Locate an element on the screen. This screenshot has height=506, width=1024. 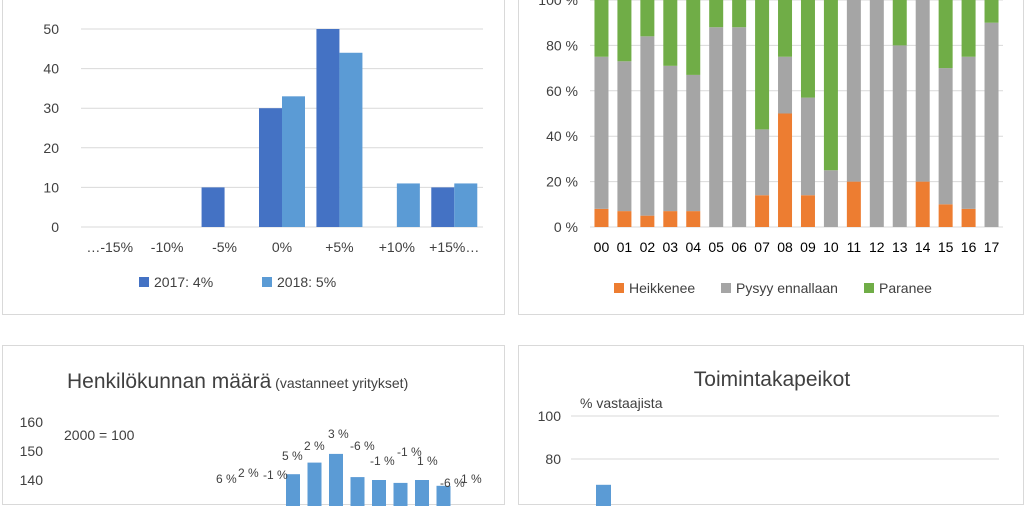
y-tick-label: 40 % is located at coordinates (562, 136).